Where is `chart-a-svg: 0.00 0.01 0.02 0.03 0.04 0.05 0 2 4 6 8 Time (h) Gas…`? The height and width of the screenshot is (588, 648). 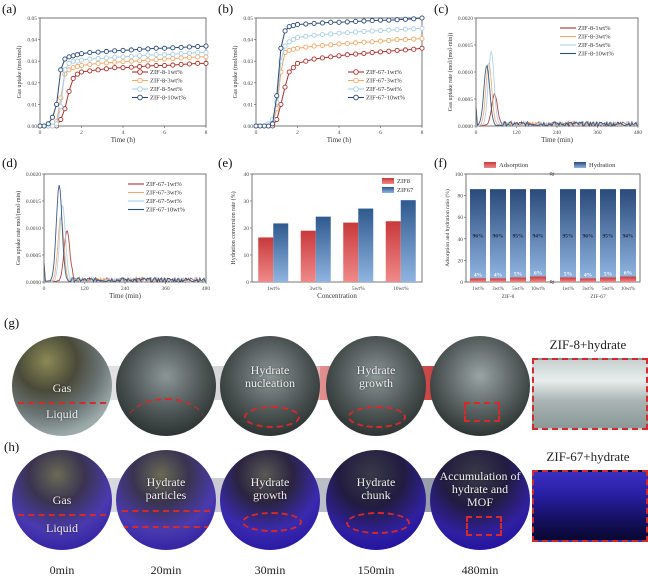 chart-a-svg: 0.00 0.01 0.02 0.03 0.04 0.05 0 2 4 6 8 Time (h) Gas… is located at coordinates (112, 80).